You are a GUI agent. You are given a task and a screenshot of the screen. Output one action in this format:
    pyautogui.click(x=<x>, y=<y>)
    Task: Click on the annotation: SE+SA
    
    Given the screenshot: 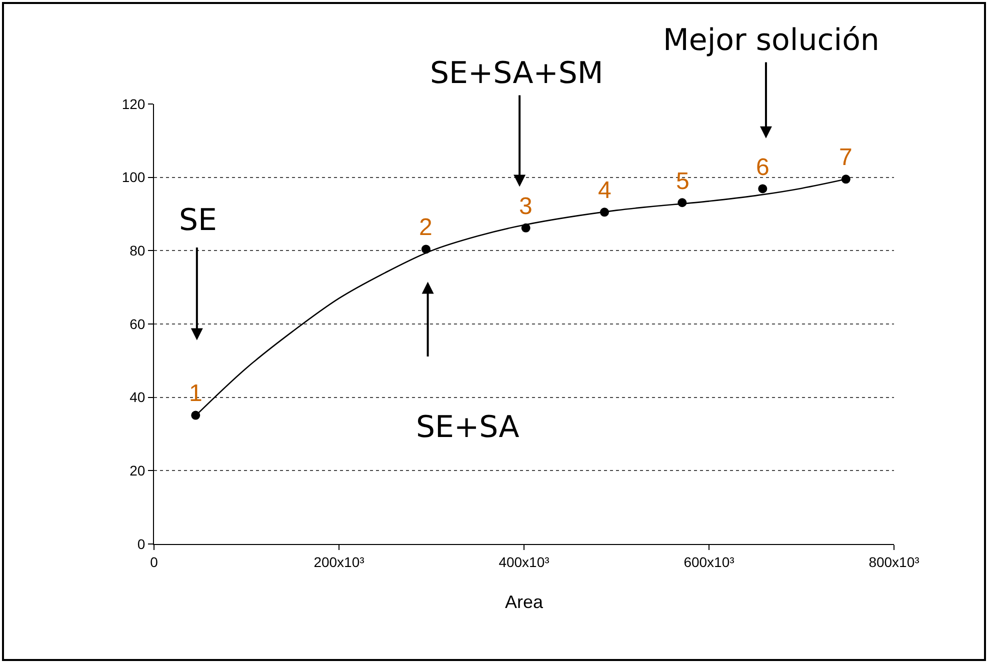 What is the action you would take?
    pyautogui.click(x=468, y=427)
    